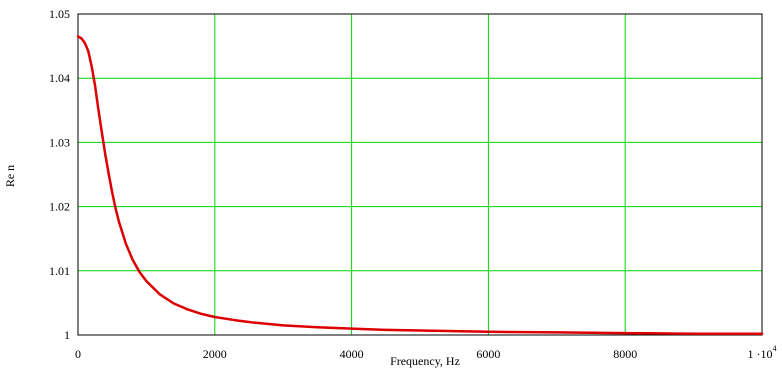 This screenshot has width=782, height=368. What do you see at coordinates (59, 207) in the screenshot?
I see `y-tick-label: 1.02` at bounding box center [59, 207].